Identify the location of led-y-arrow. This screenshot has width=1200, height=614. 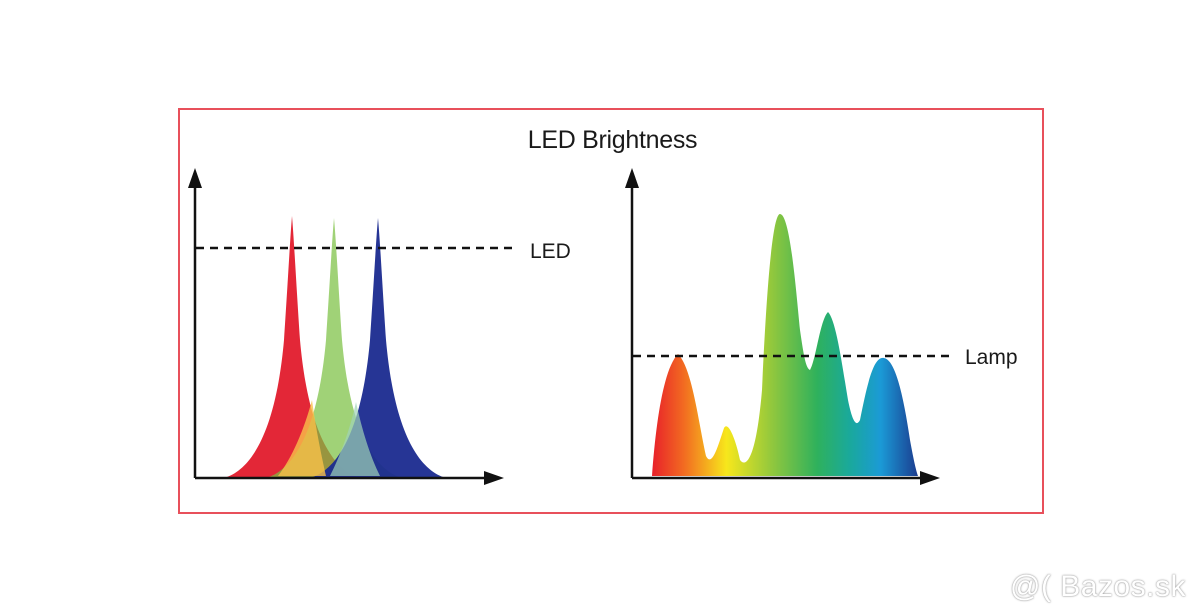
(195, 178).